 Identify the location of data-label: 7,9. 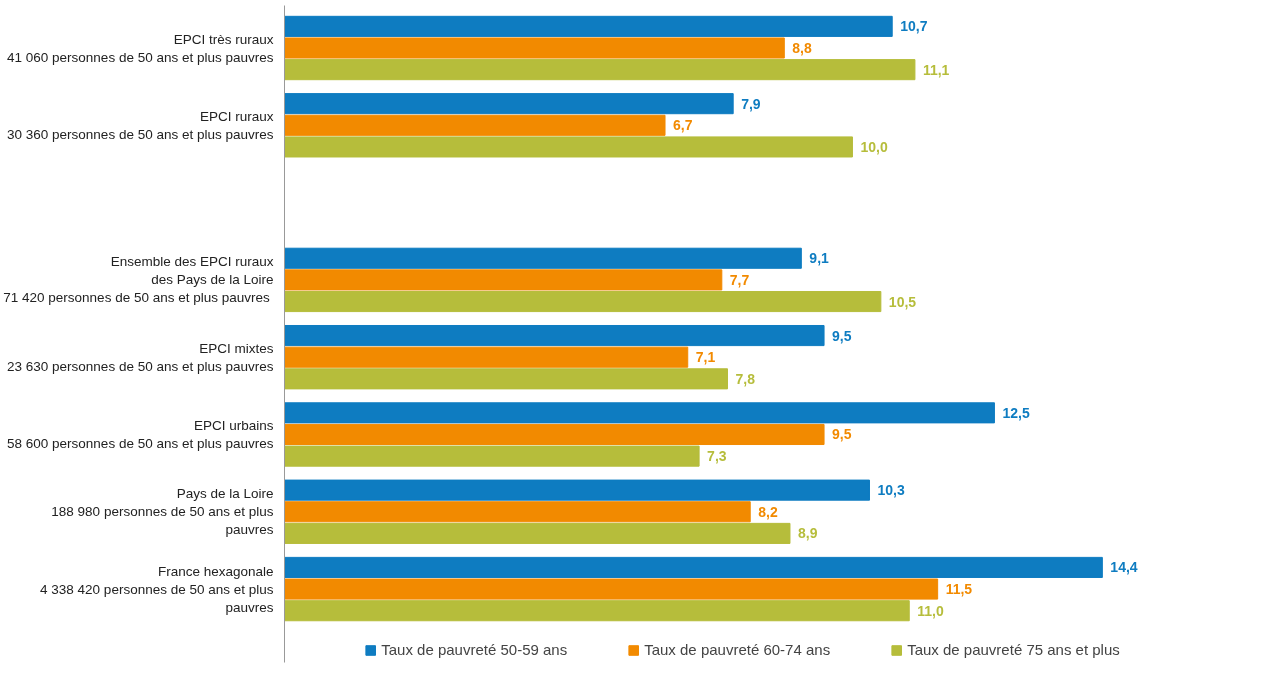
(751, 103).